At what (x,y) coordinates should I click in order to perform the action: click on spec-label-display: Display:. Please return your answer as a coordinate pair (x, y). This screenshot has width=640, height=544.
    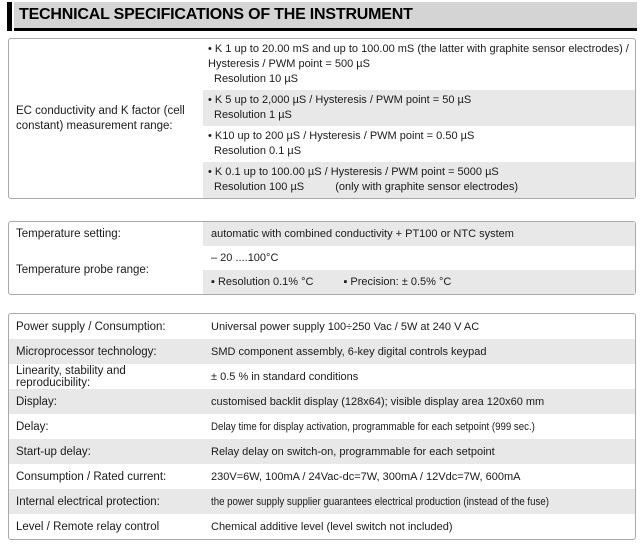
    Looking at the image, I should click on (106, 401).